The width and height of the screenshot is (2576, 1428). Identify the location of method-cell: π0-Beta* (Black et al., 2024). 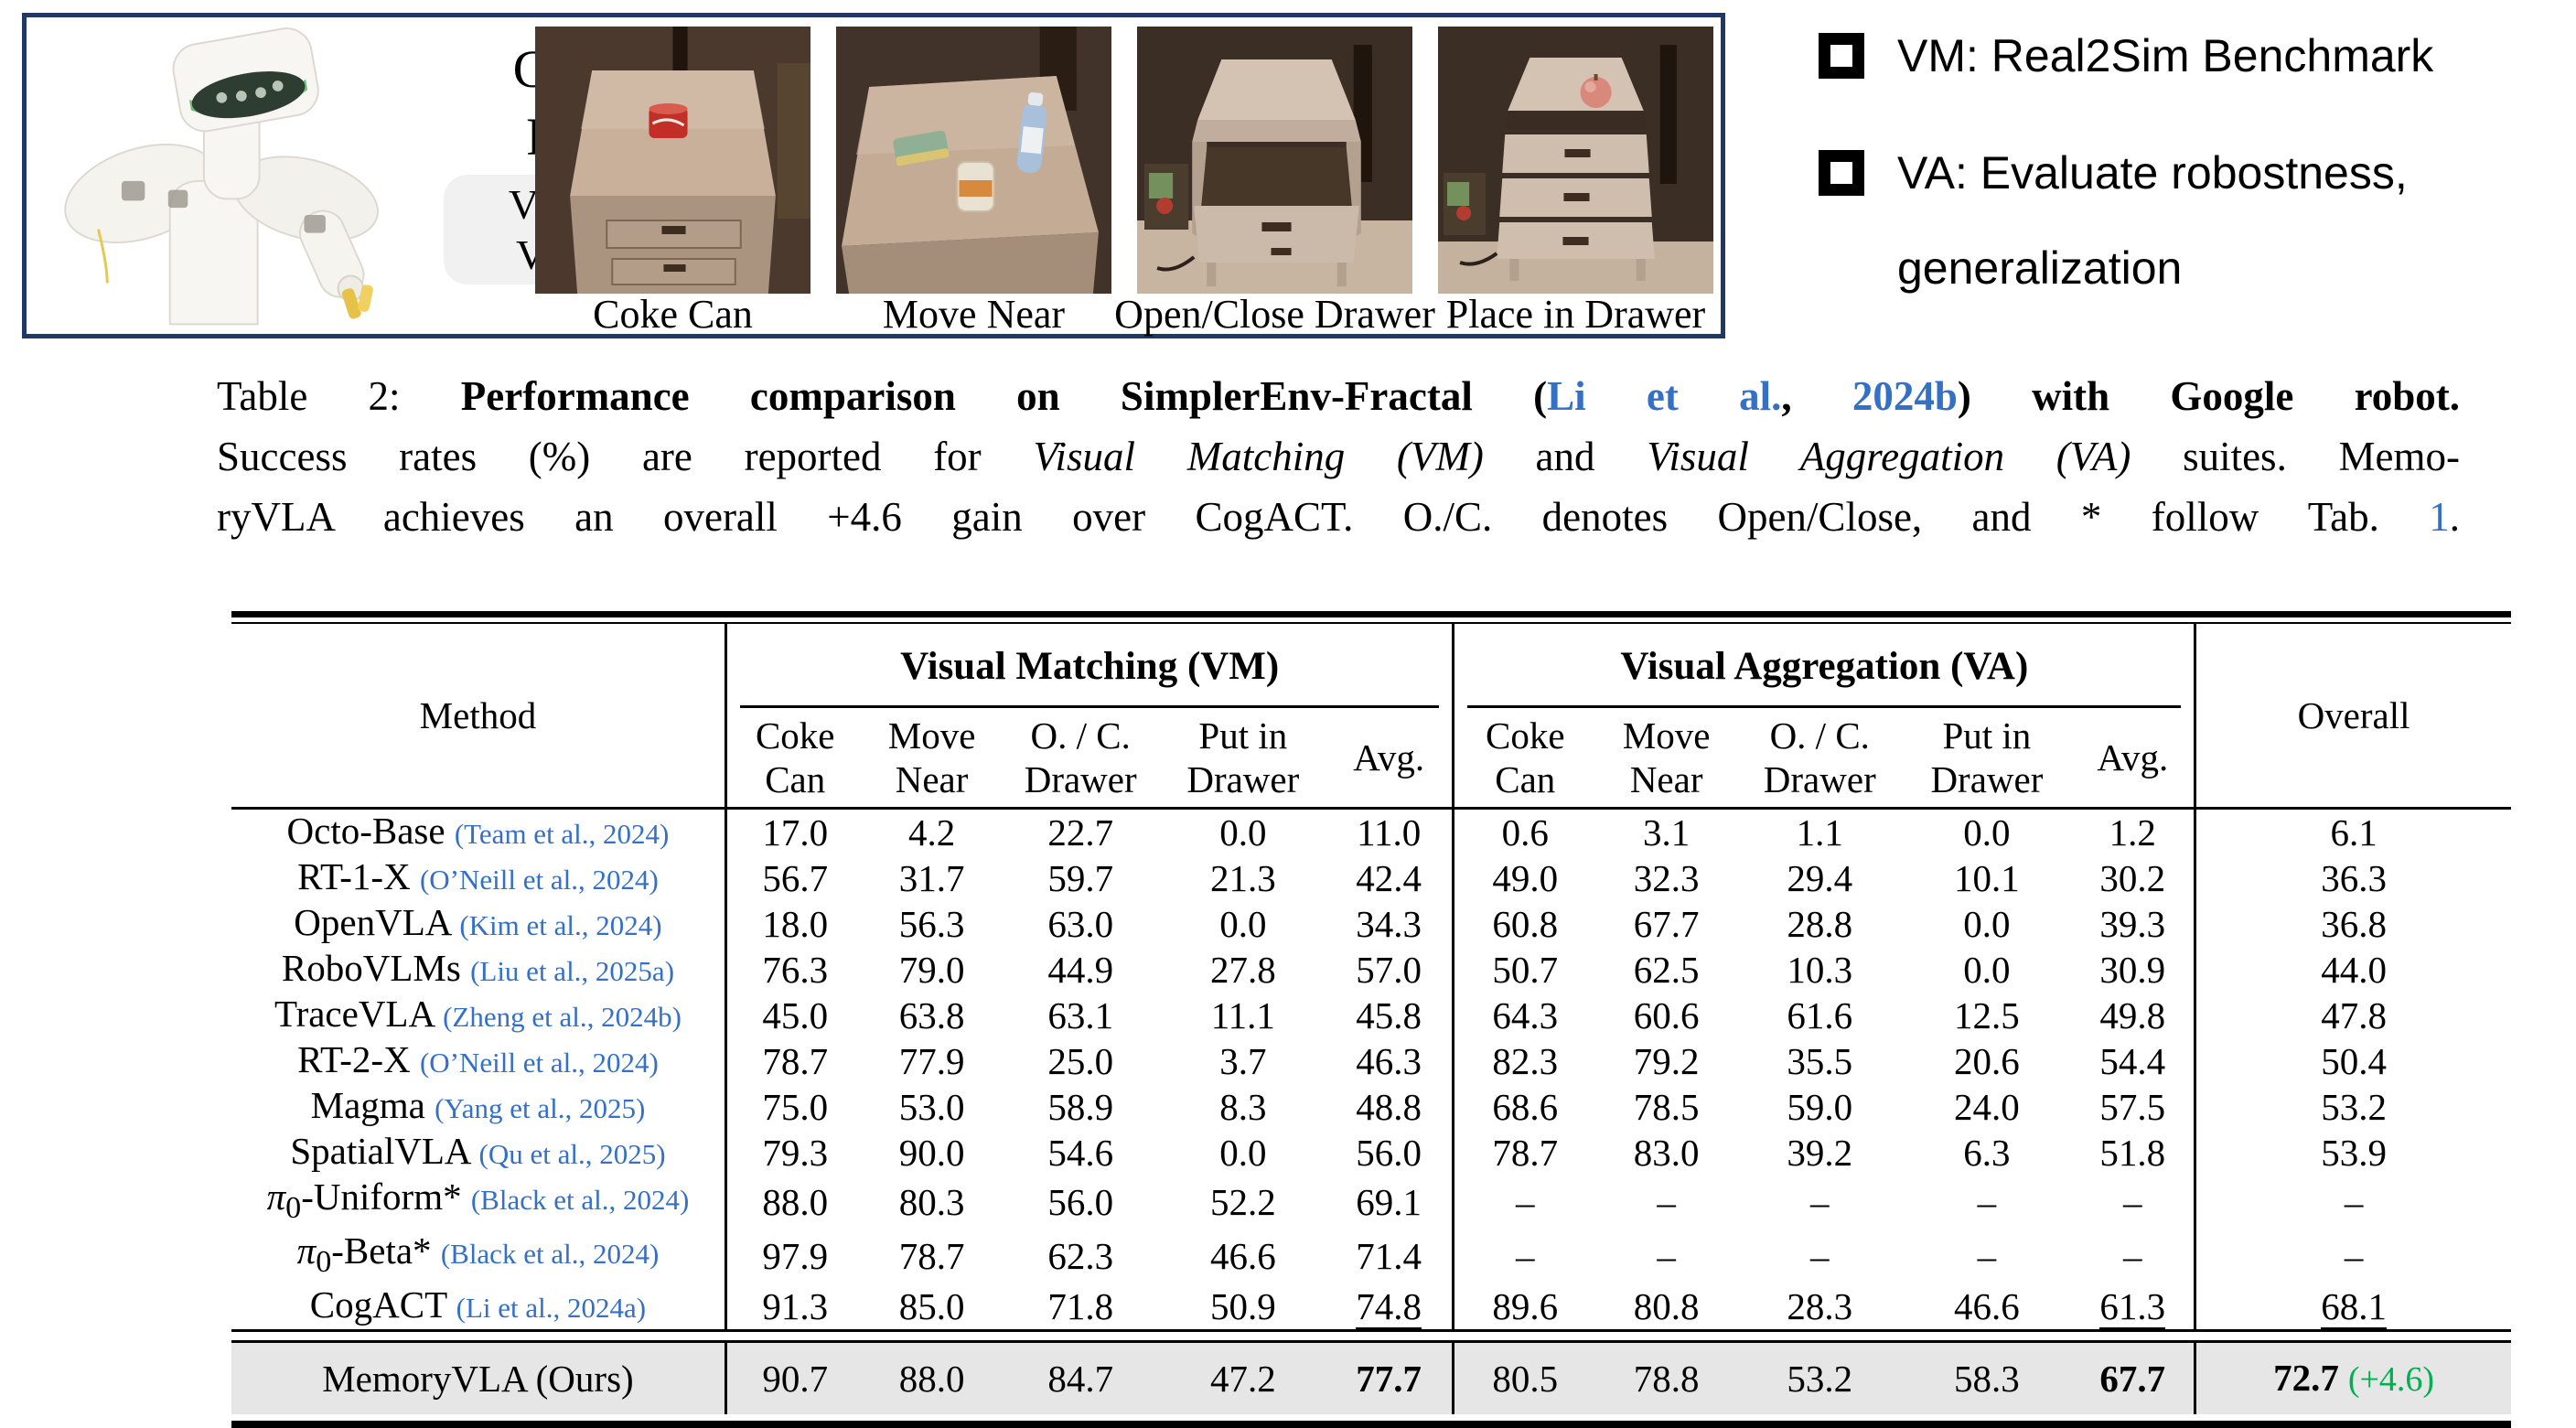
(479, 1256).